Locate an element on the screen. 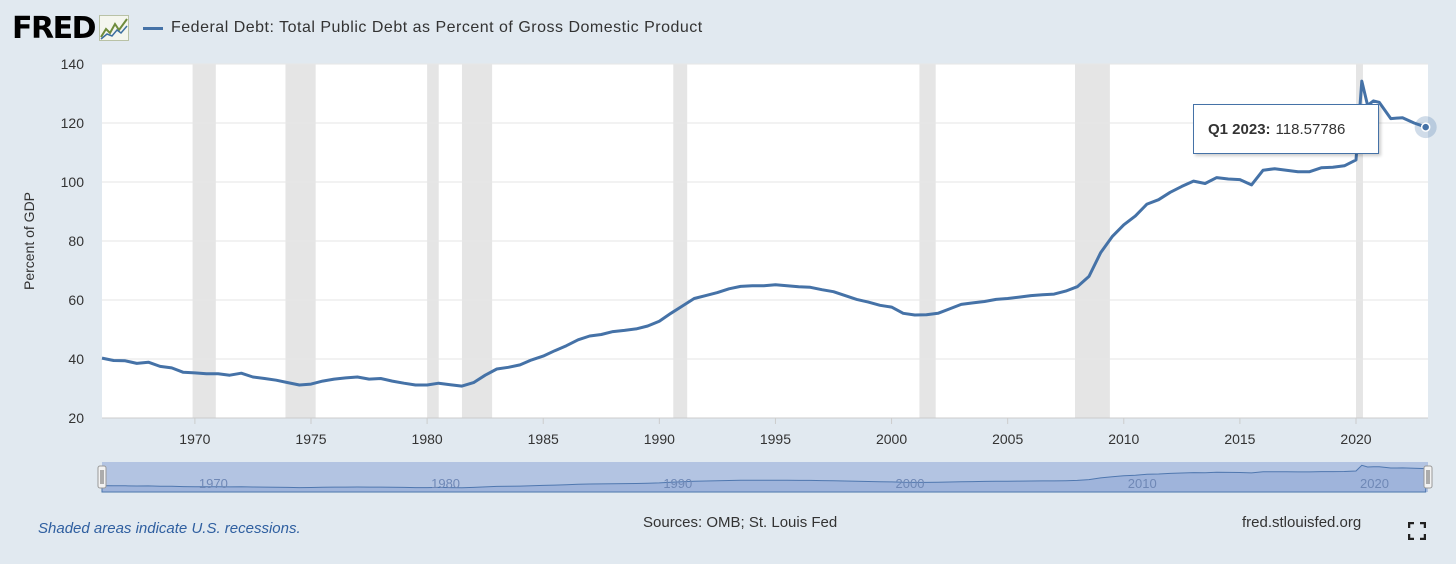 The height and width of the screenshot is (564, 1456). fred-logo: FRED is located at coordinates (54, 28).